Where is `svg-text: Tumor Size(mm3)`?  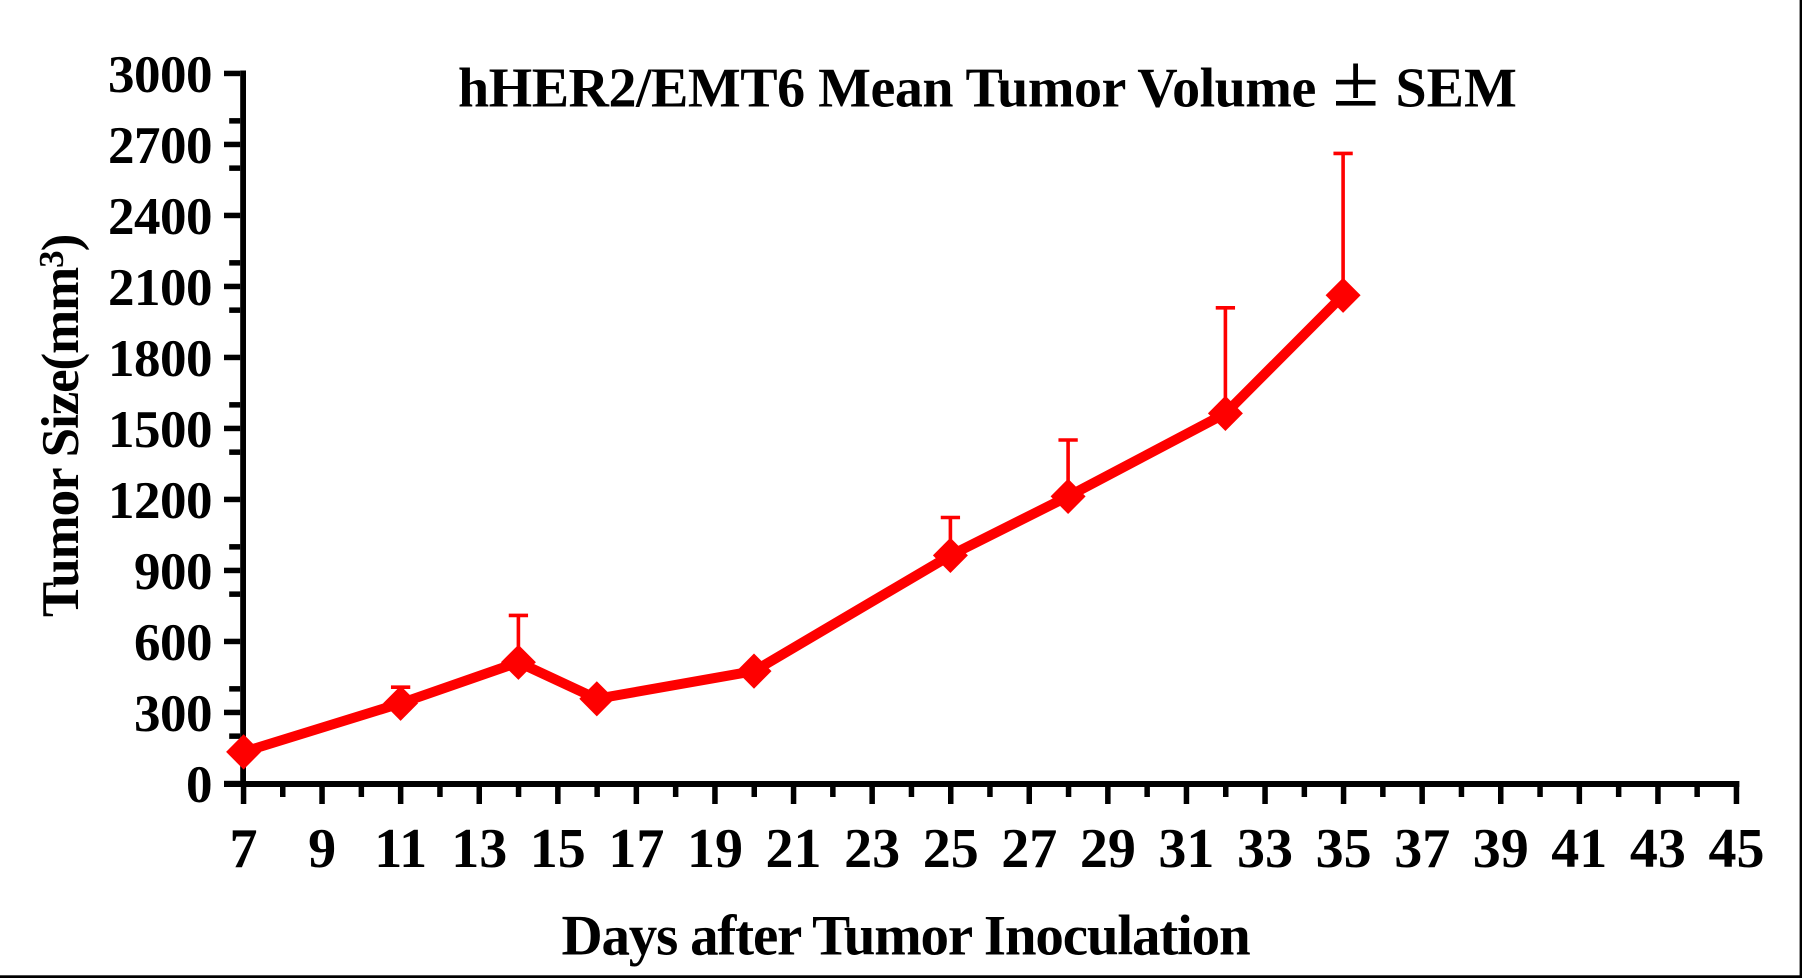
svg-text: Tumor Size(mm3) is located at coordinates (61, 426).